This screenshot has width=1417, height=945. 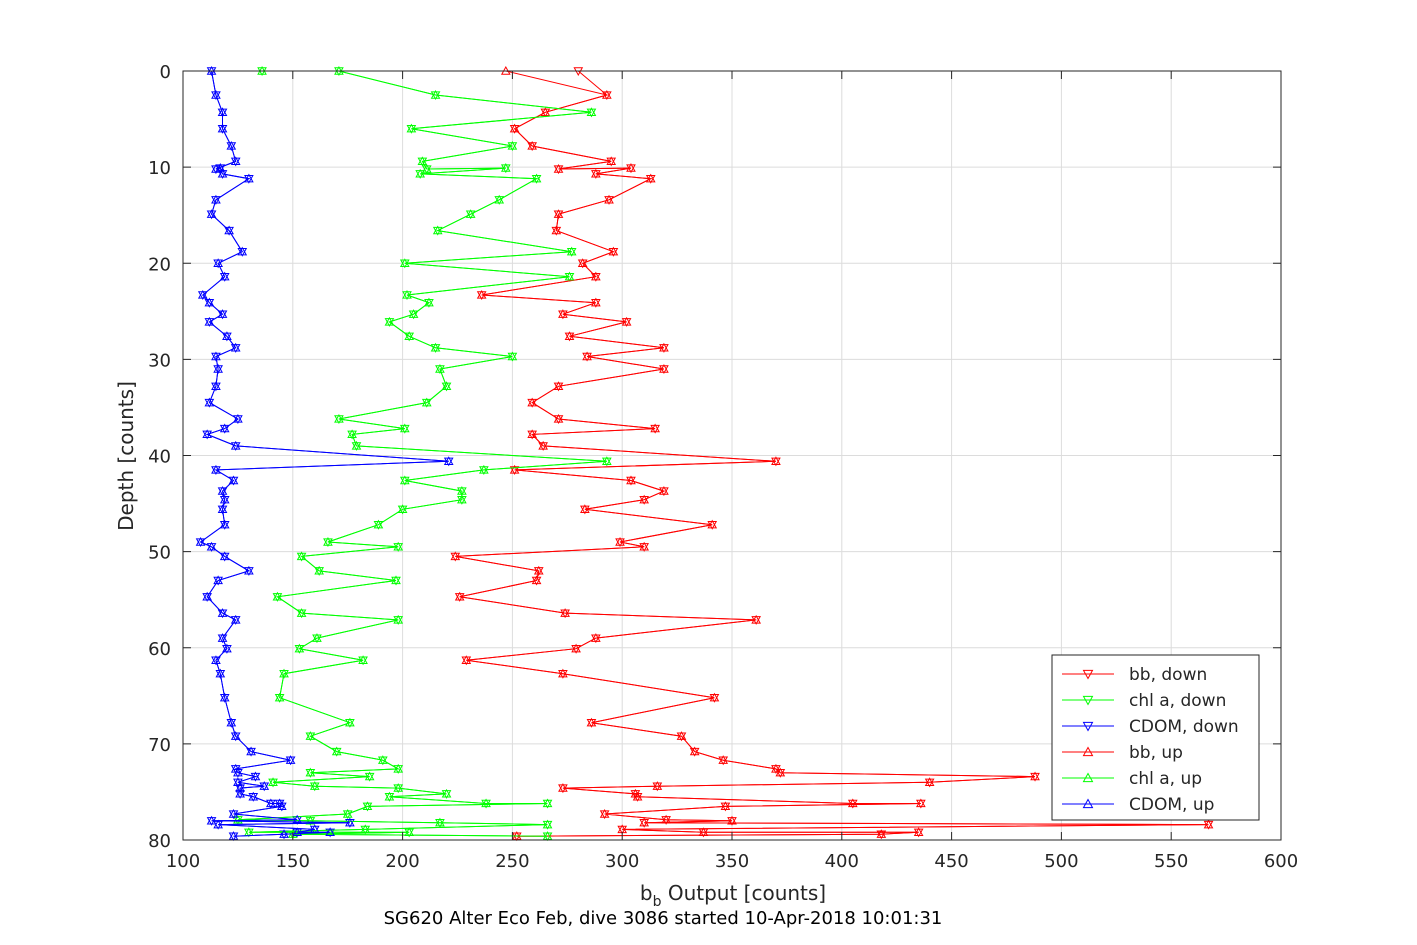 What do you see at coordinates (733, 895) in the screenshot?
I see `x-axis-label: bb Output [counts]` at bounding box center [733, 895].